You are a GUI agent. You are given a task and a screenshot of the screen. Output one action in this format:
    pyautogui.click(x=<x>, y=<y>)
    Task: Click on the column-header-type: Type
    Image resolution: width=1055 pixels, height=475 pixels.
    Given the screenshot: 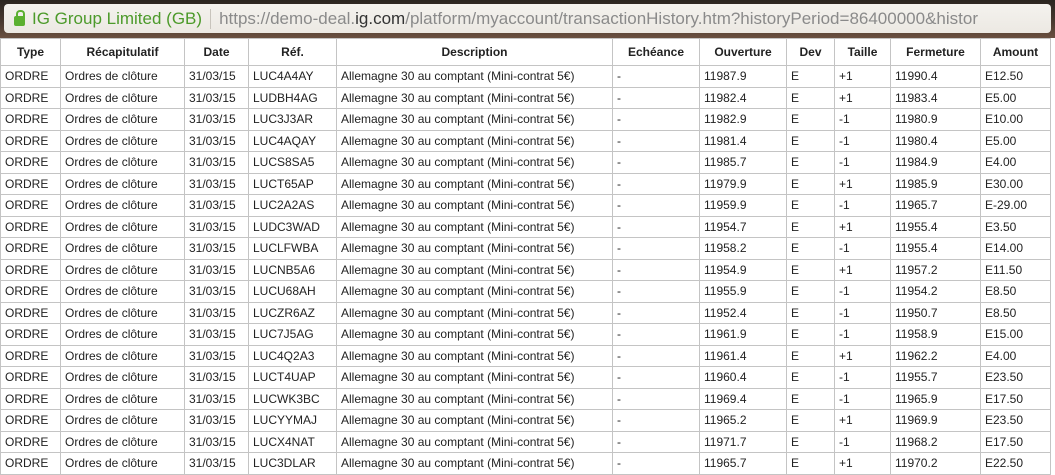 What is the action you would take?
    pyautogui.click(x=30, y=52)
    